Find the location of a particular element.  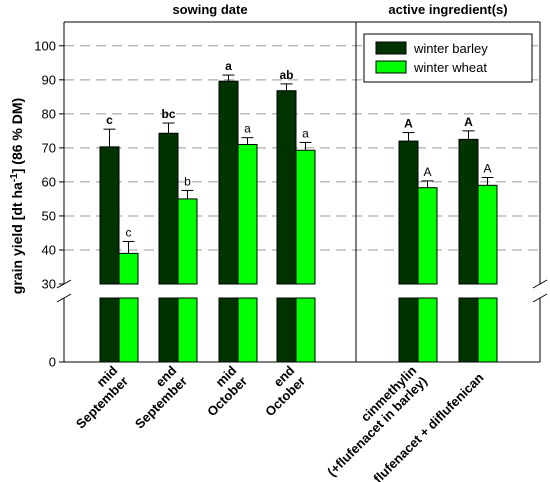

y-axis-label-sup: -1 is located at coordinates (14, 177).